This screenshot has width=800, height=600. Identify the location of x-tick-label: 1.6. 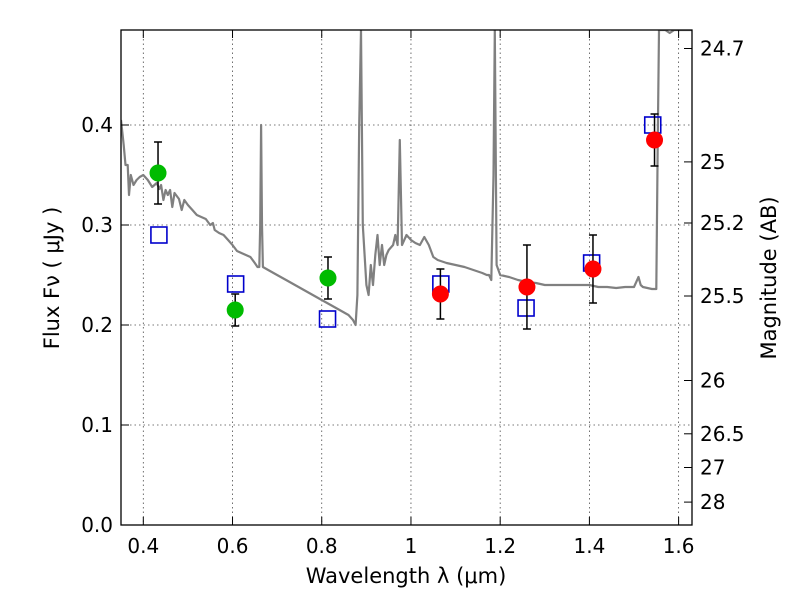
(679, 546).